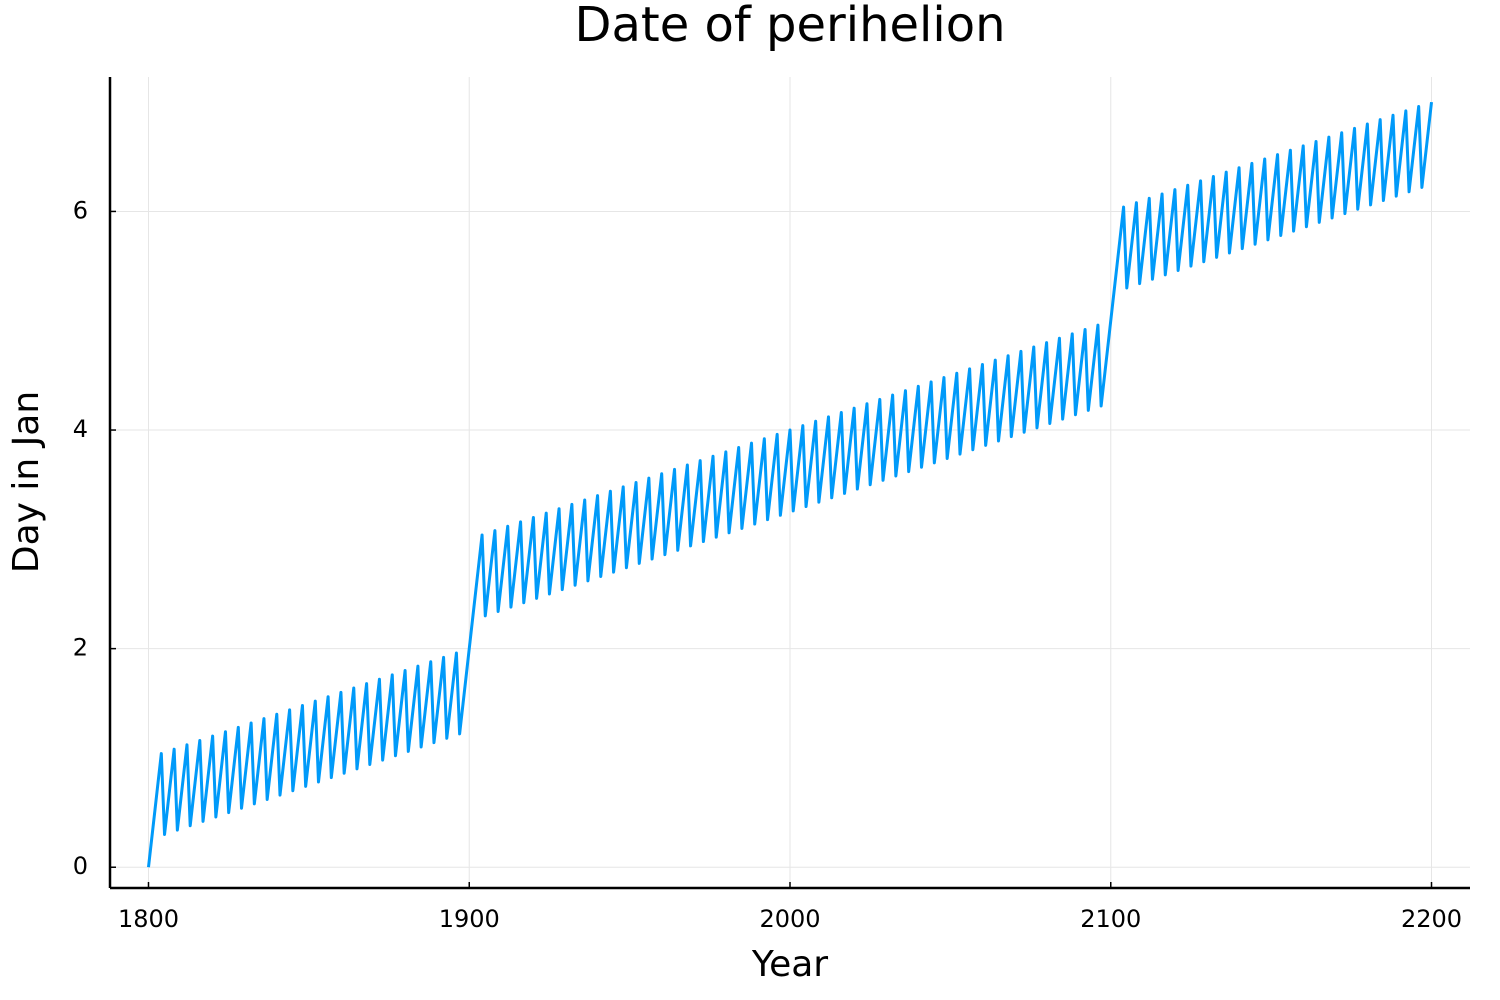  What do you see at coordinates (80, 429) in the screenshot?
I see `y-tick-label: 4` at bounding box center [80, 429].